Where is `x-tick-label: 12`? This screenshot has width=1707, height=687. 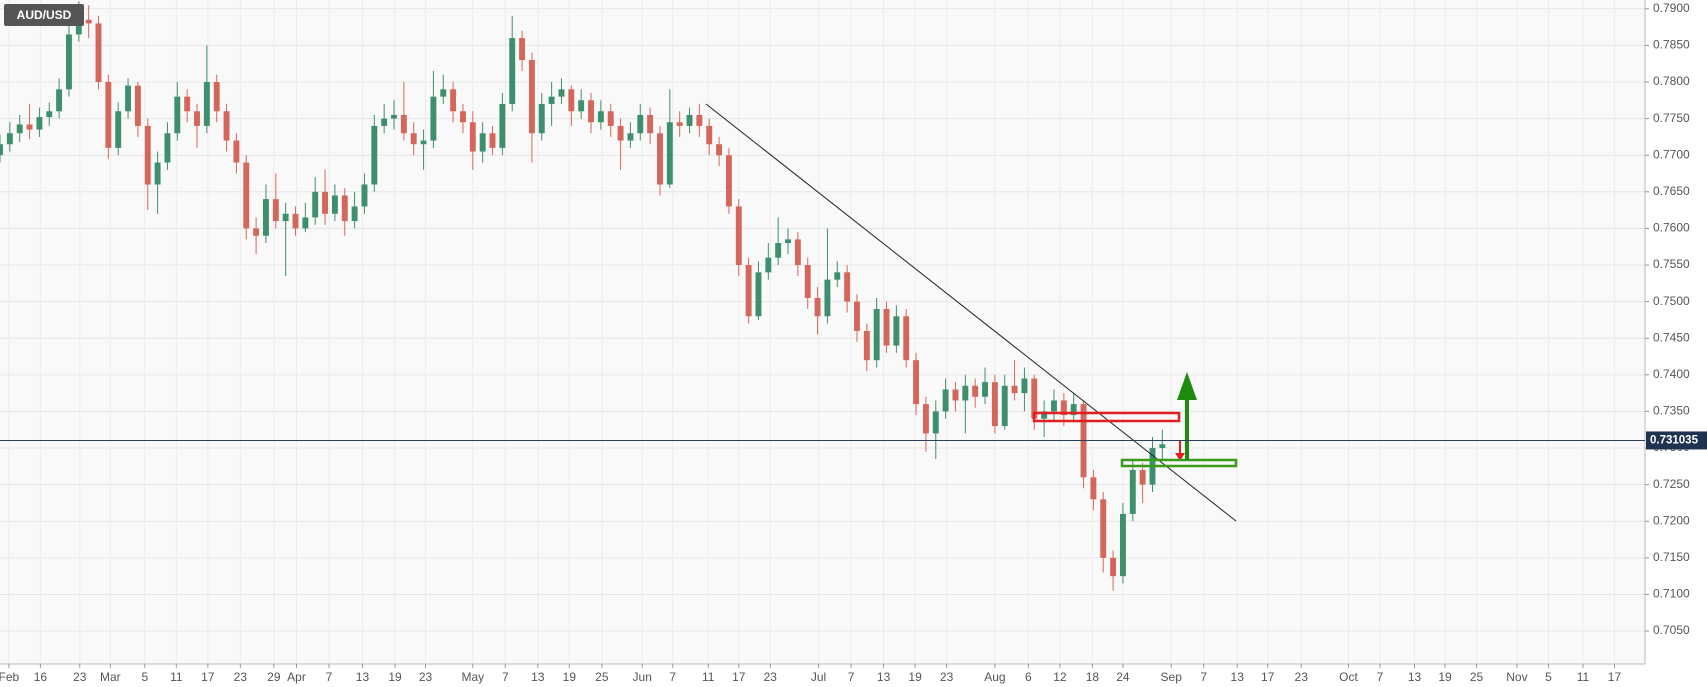
x-tick-label: 12 is located at coordinates (1060, 677).